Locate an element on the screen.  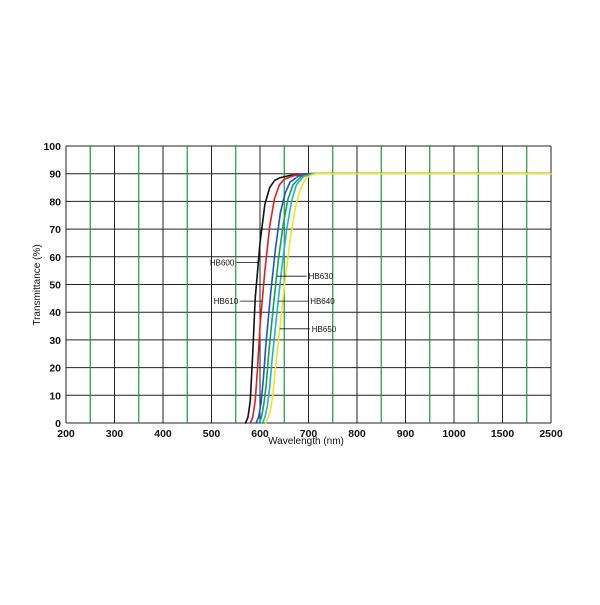
x-tick-label: 1500 is located at coordinates (503, 434).